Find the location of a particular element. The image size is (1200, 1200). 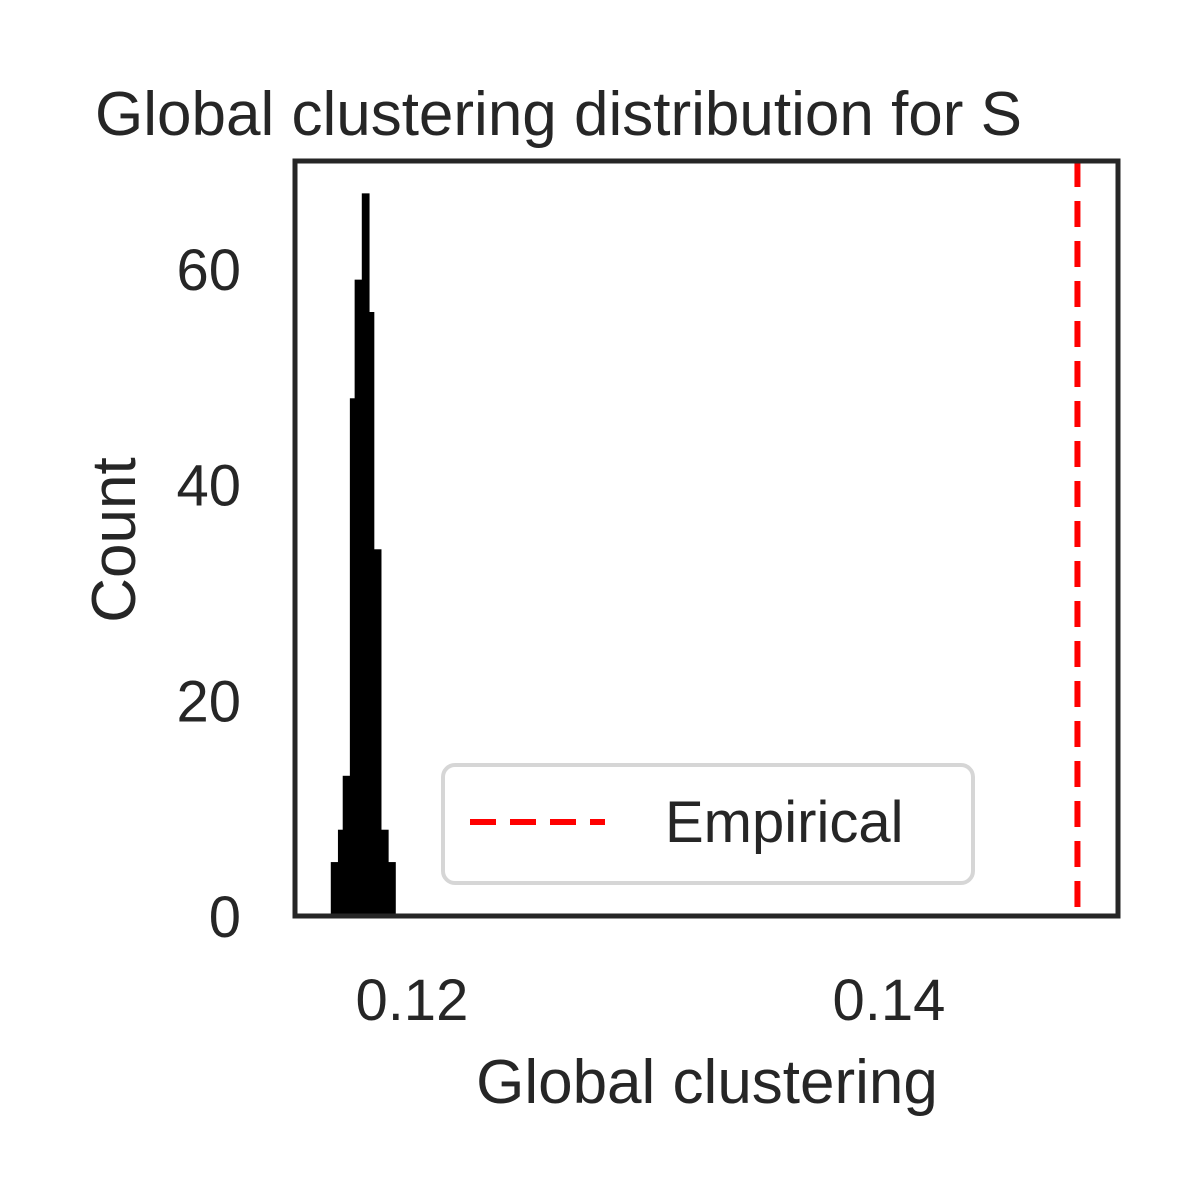

y-tick-label-20: 20 is located at coordinates (208, 701).